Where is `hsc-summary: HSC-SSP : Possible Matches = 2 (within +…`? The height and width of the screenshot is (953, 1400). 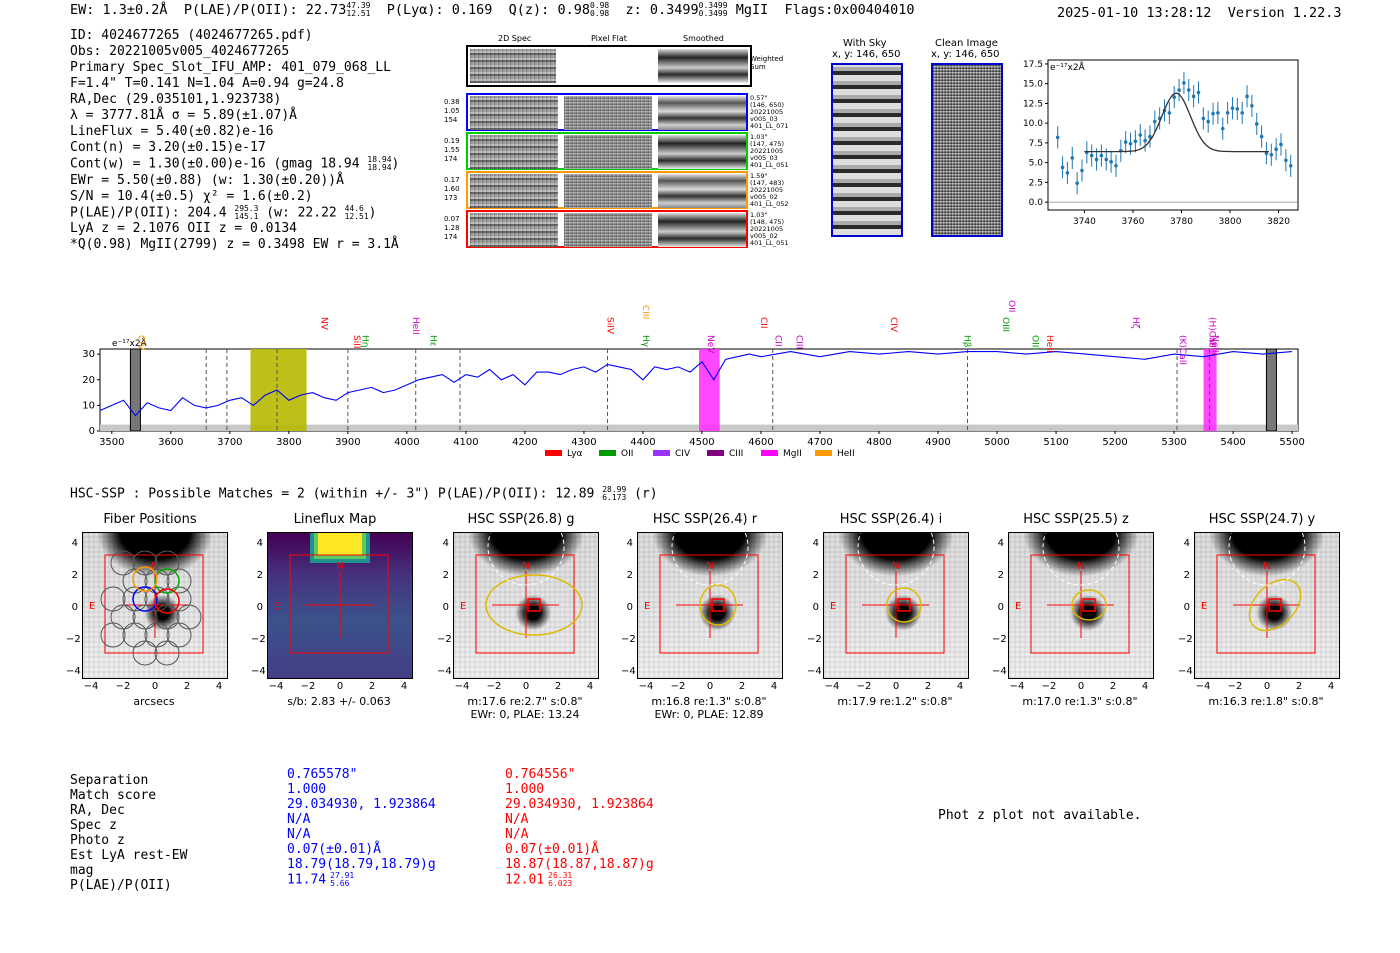 hsc-summary: HSC-SSP : Possible Matches = 2 (within +… is located at coordinates (364, 494).